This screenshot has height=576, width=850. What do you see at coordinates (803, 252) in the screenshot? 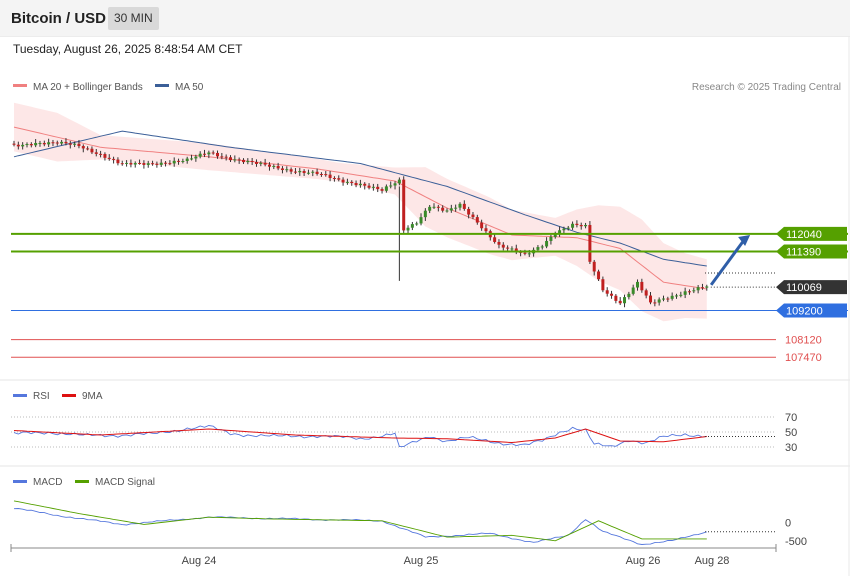
I see `level-label: 111390` at bounding box center [803, 252].